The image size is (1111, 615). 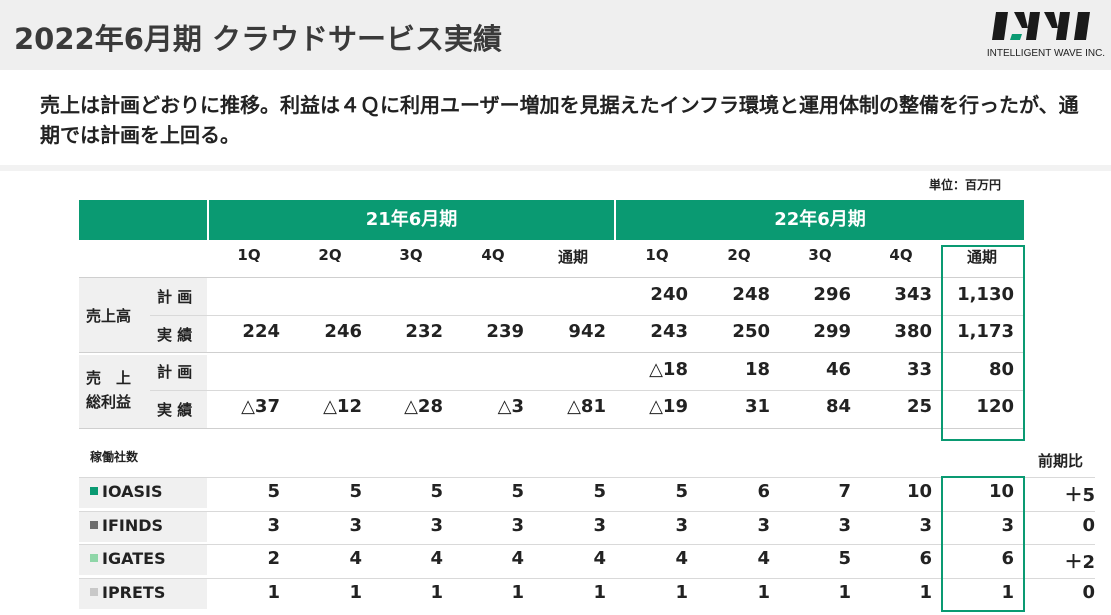 I want to click on gp-actual-cell: △81, so click(x=586, y=406).